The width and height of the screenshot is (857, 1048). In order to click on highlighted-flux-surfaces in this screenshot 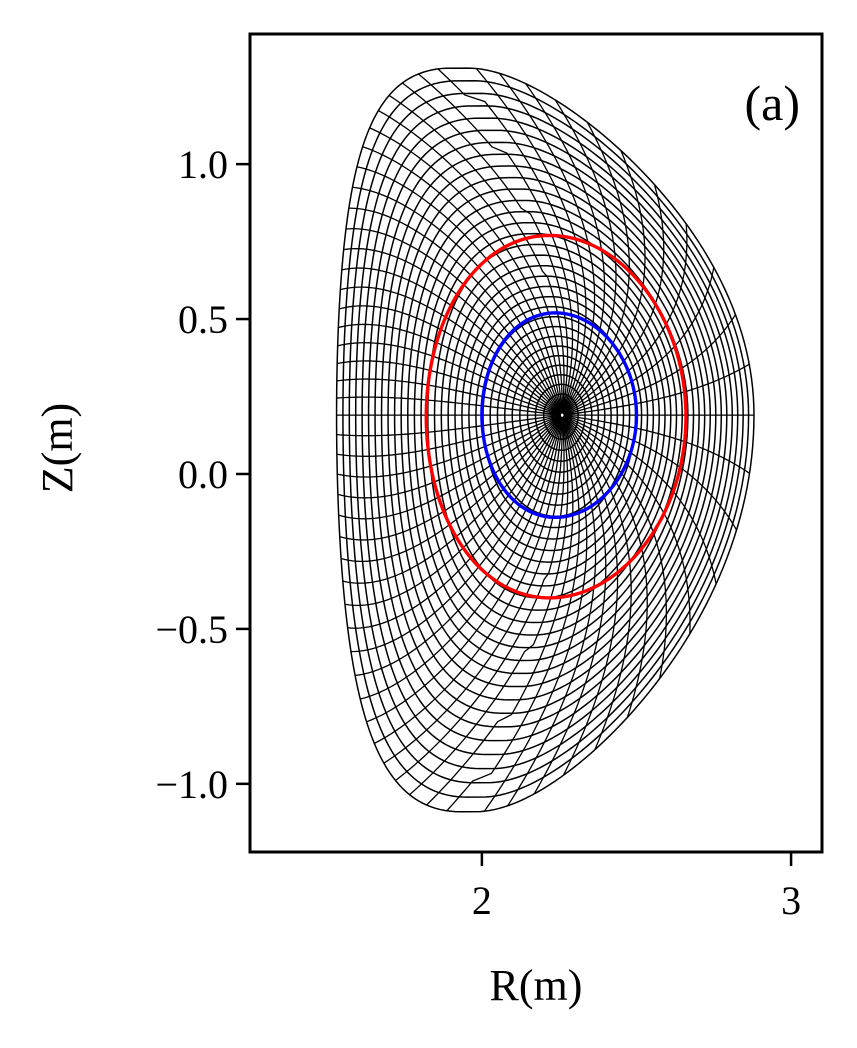, I will do `click(556, 416)`.